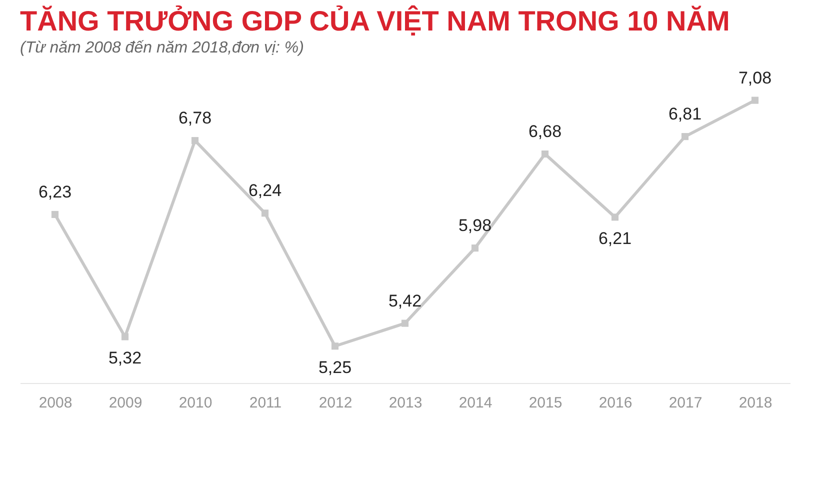 This screenshot has height=479, width=840. I want to click on x-tick-label: 2011, so click(265, 403).